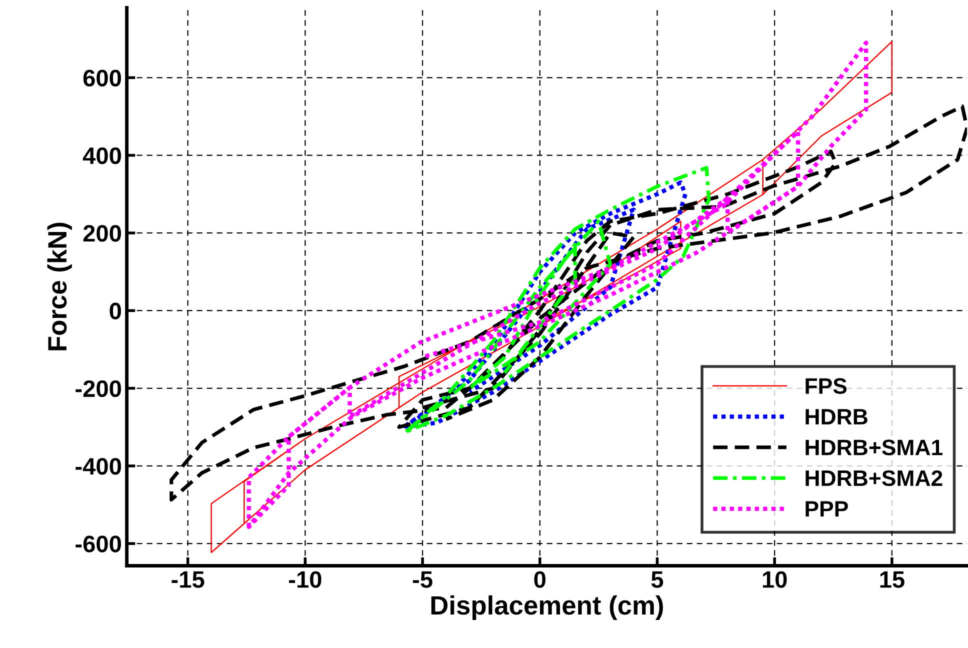  What do you see at coordinates (102, 233) in the screenshot?
I see `y-tick-label: 200` at bounding box center [102, 233].